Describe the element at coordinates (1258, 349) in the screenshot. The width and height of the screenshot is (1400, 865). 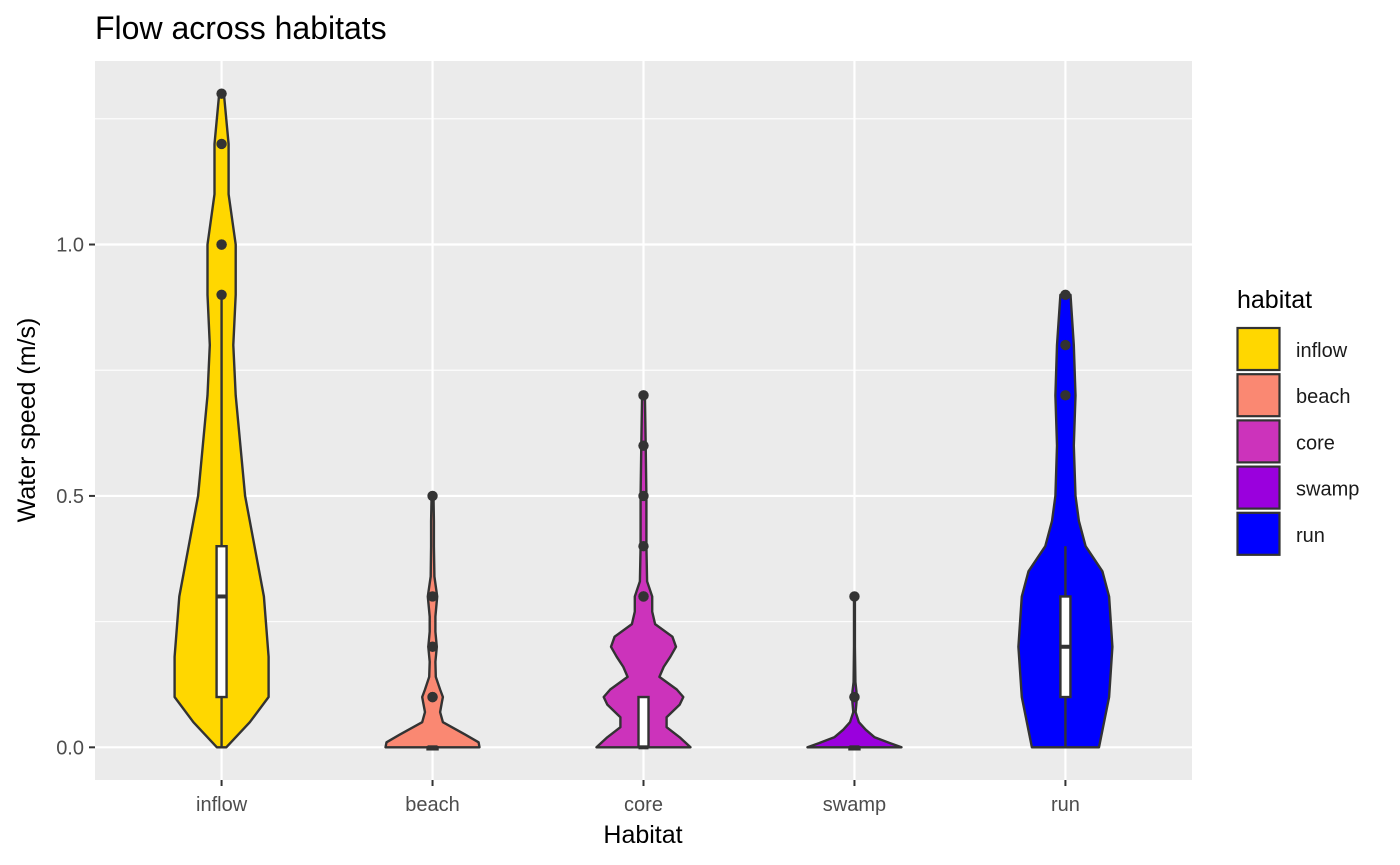
I see `legend-key-inflow` at that location.